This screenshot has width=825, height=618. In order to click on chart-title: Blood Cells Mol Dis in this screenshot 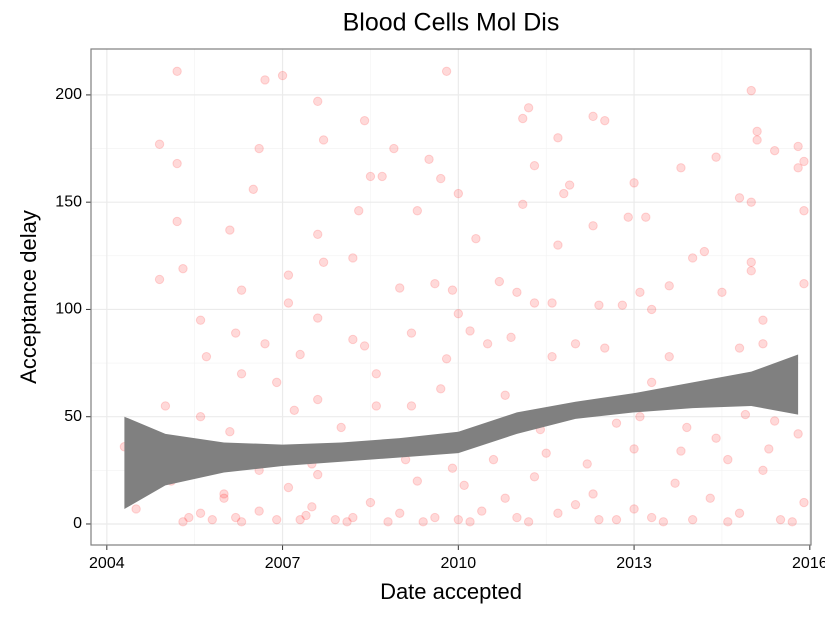, I will do `click(451, 23)`.